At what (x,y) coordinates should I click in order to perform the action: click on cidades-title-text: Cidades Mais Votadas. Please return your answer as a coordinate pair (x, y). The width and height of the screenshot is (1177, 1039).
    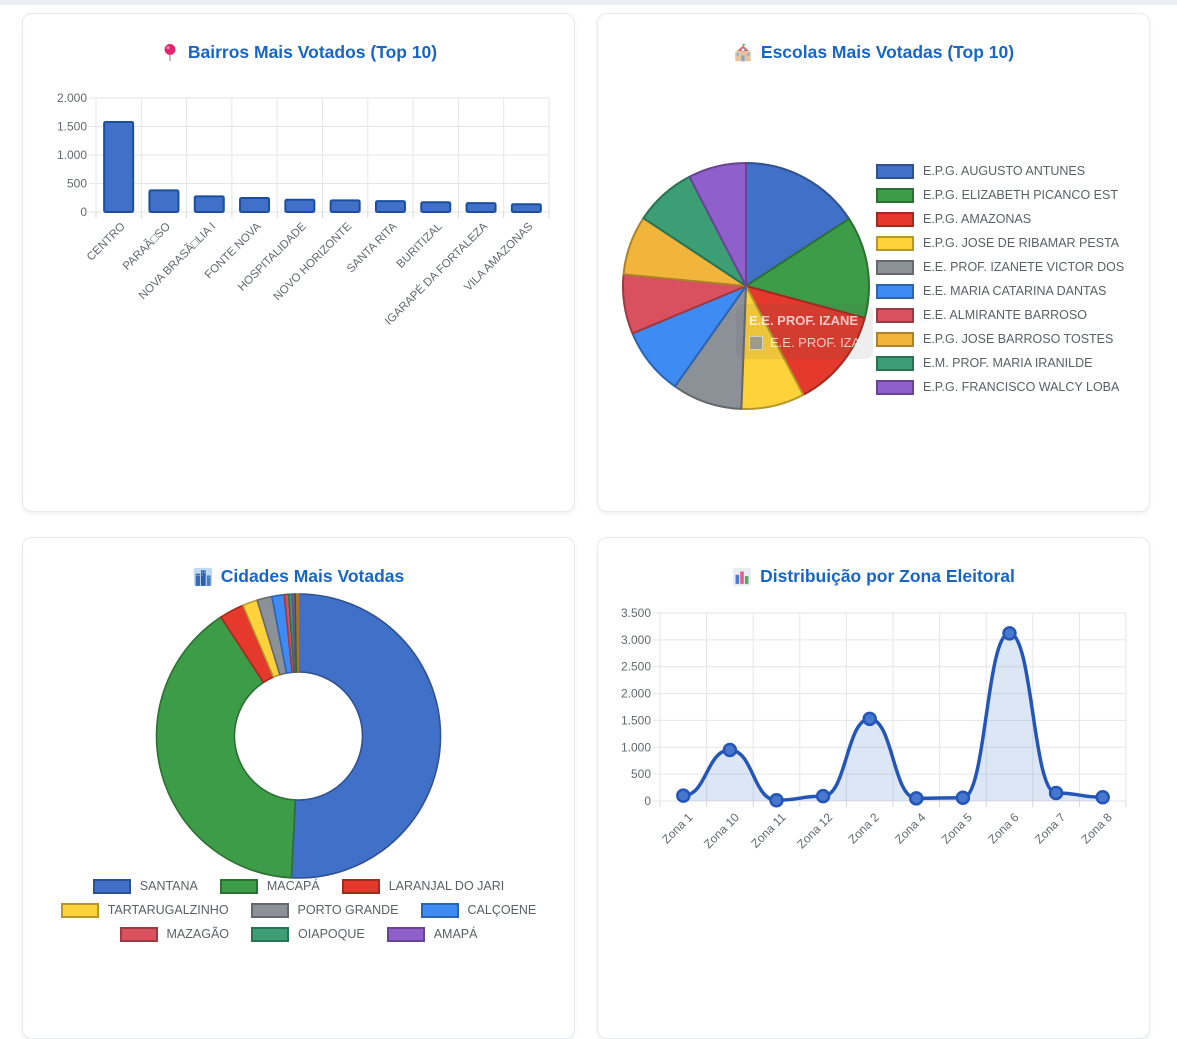
    Looking at the image, I should click on (312, 576).